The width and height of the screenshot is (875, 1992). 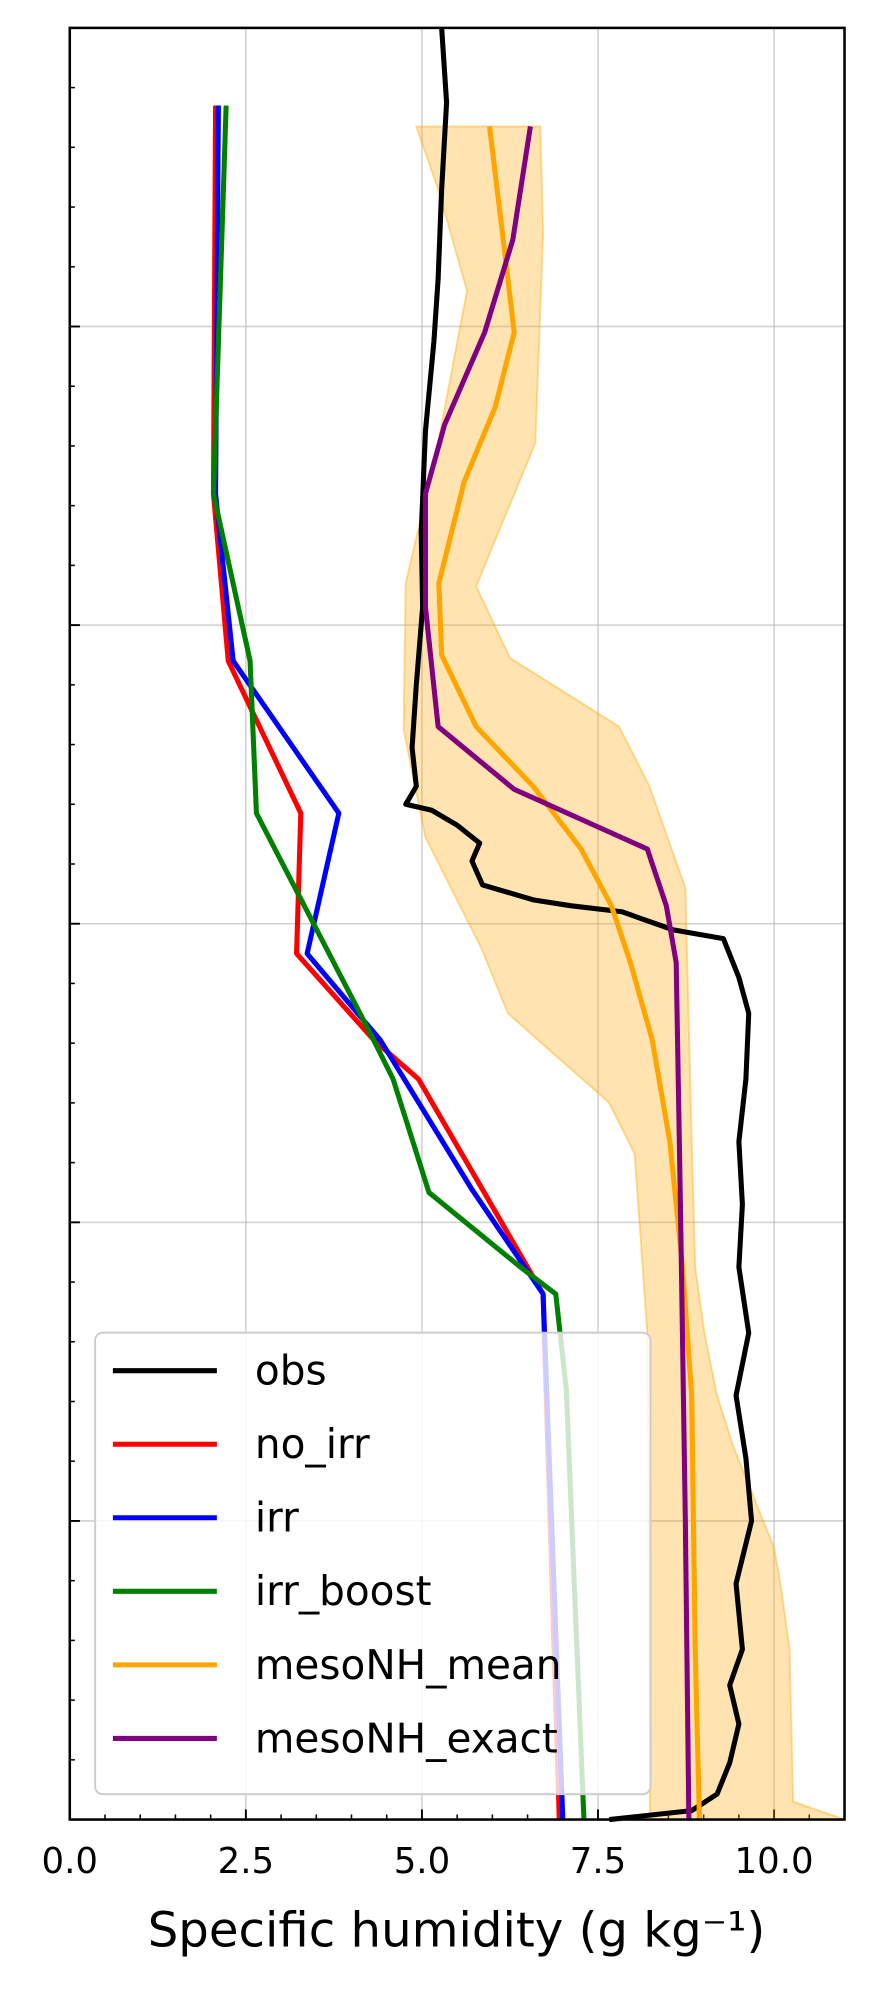 What do you see at coordinates (70, 1861) in the screenshot?
I see `x-tick-label: 0.0` at bounding box center [70, 1861].